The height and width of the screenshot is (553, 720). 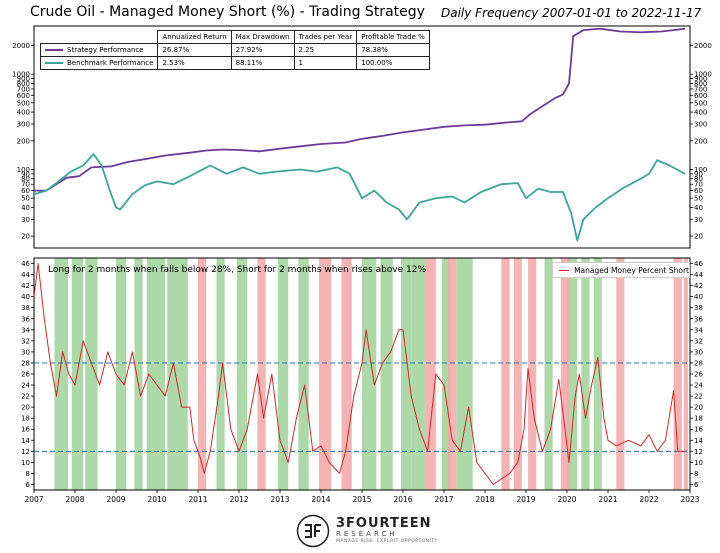 I want to click on stats-header-blank, so click(x=99, y=37).